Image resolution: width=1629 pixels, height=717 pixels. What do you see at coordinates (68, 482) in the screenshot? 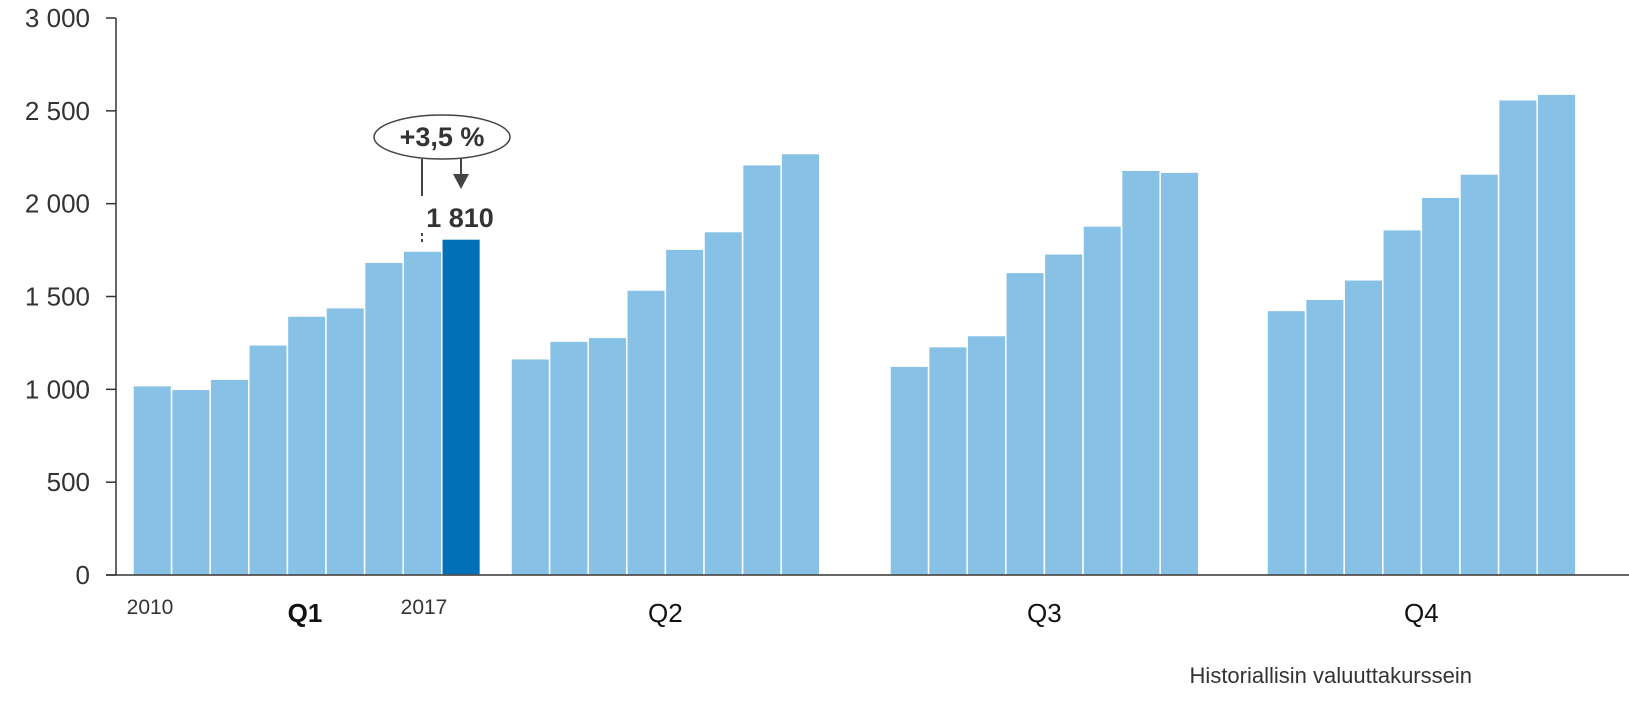
I see `y-tick-label: 500` at bounding box center [68, 482].